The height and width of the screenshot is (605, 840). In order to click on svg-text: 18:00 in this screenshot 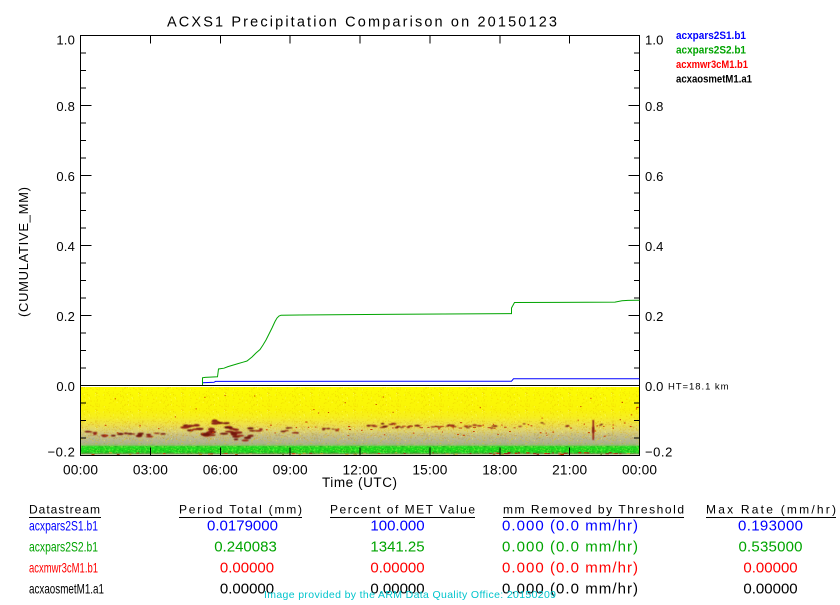, I will do `click(499, 469)`.